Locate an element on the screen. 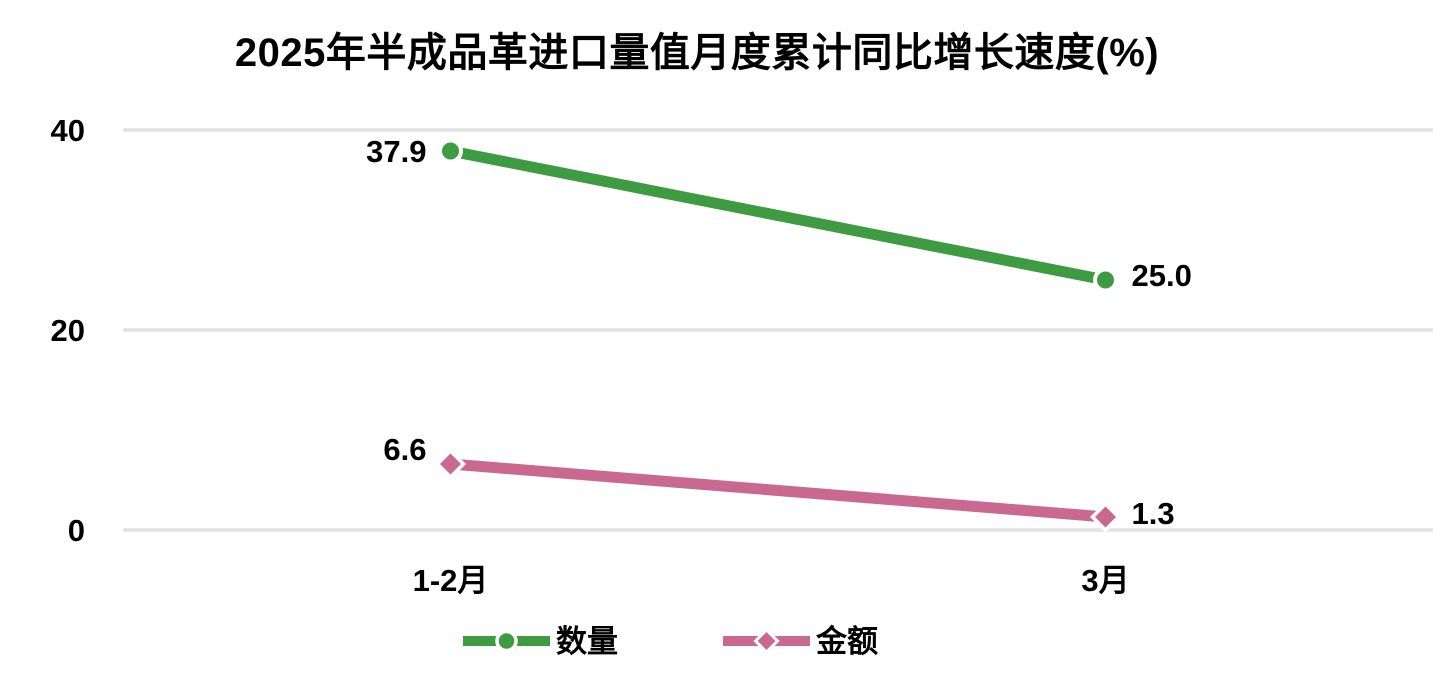 This screenshot has height=677, width=1453. data-label: 1.3 is located at coordinates (1153, 513).